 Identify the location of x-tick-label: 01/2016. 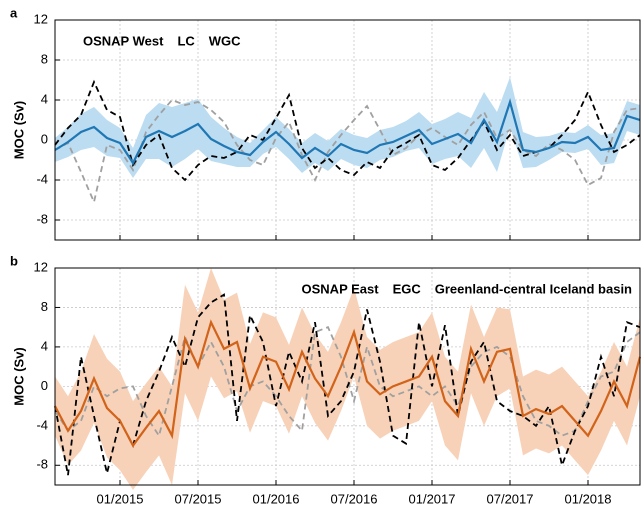
(276, 498).